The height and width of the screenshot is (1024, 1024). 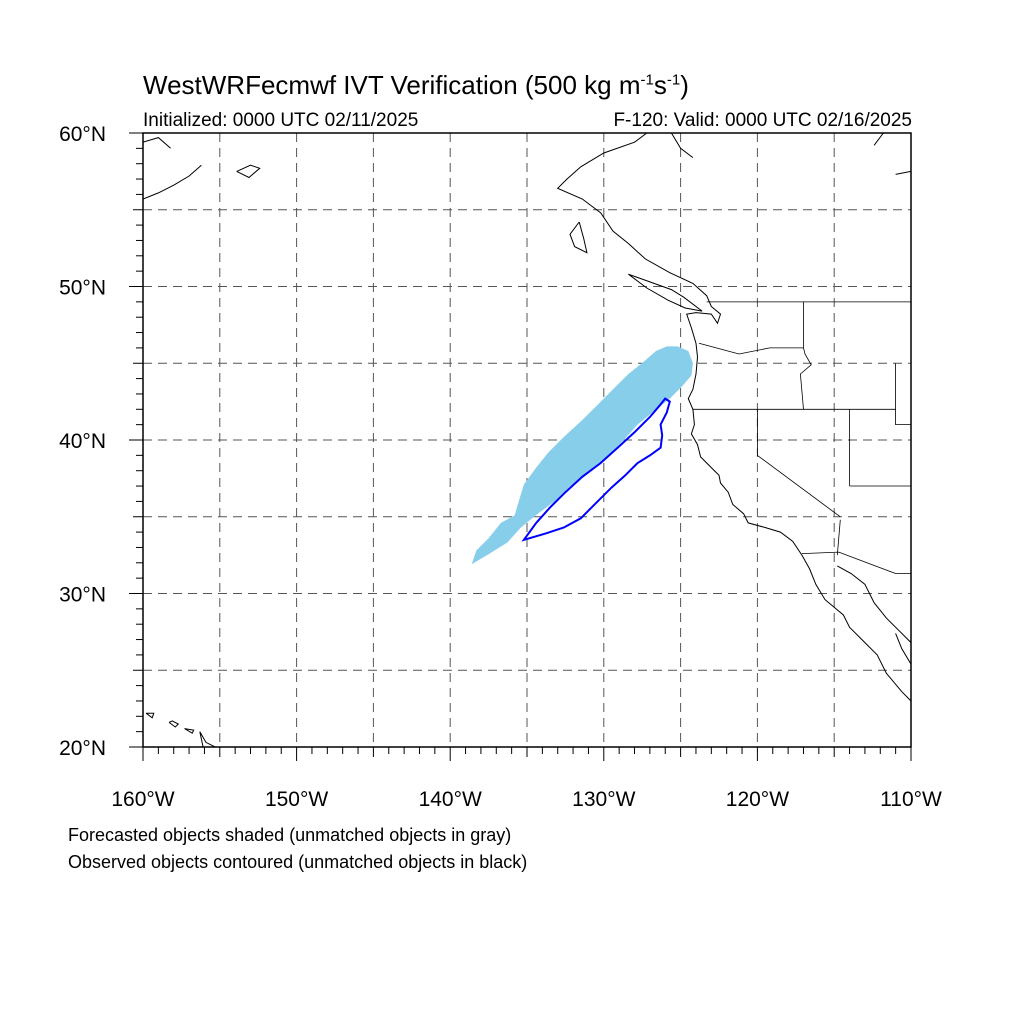 What do you see at coordinates (911, 799) in the screenshot?
I see `lon-label: 110°W` at bounding box center [911, 799].